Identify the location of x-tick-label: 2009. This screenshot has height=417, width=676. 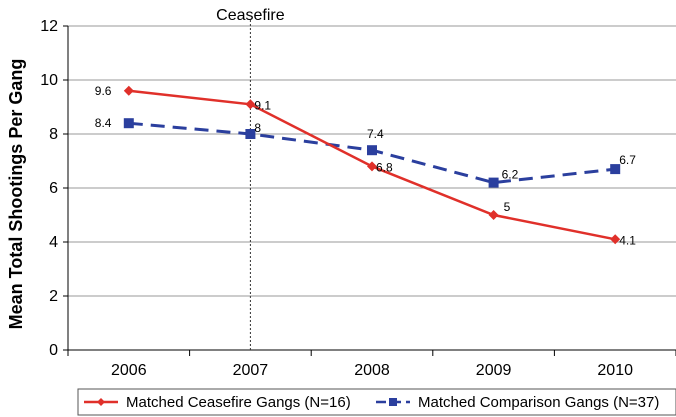
(494, 370).